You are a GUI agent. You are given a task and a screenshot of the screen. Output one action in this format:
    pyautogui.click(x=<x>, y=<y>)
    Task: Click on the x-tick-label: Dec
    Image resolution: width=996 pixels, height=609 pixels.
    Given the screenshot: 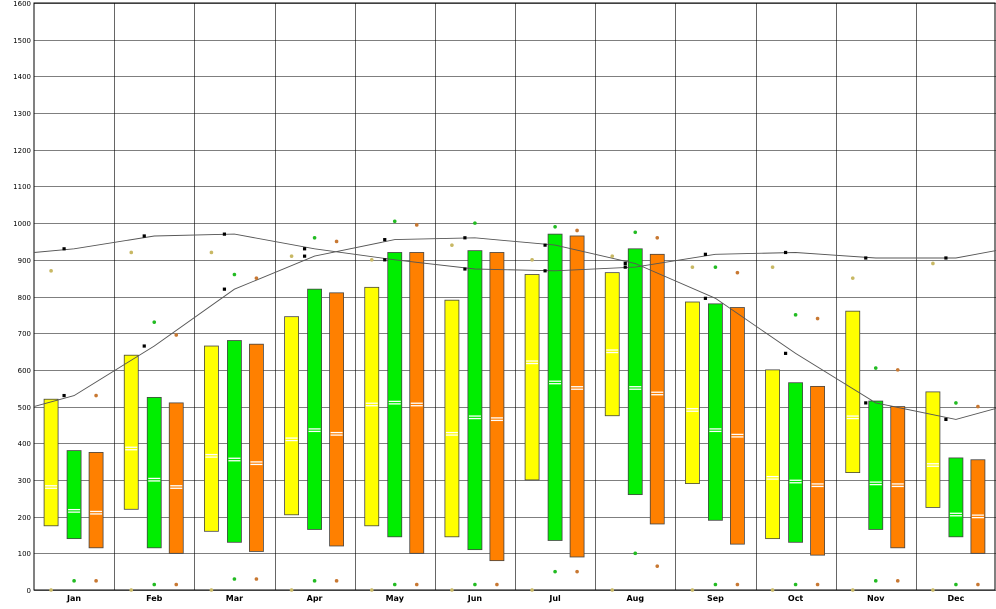 What is the action you would take?
    pyautogui.click(x=956, y=598)
    